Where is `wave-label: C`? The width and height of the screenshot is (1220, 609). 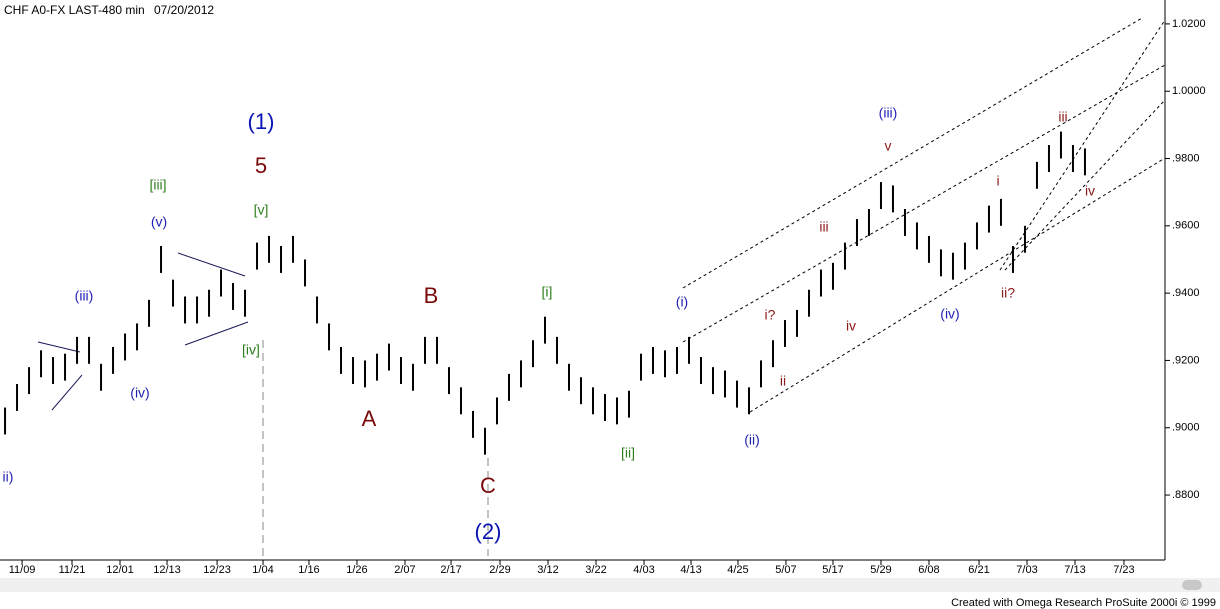 wave-label: C is located at coordinates (488, 485).